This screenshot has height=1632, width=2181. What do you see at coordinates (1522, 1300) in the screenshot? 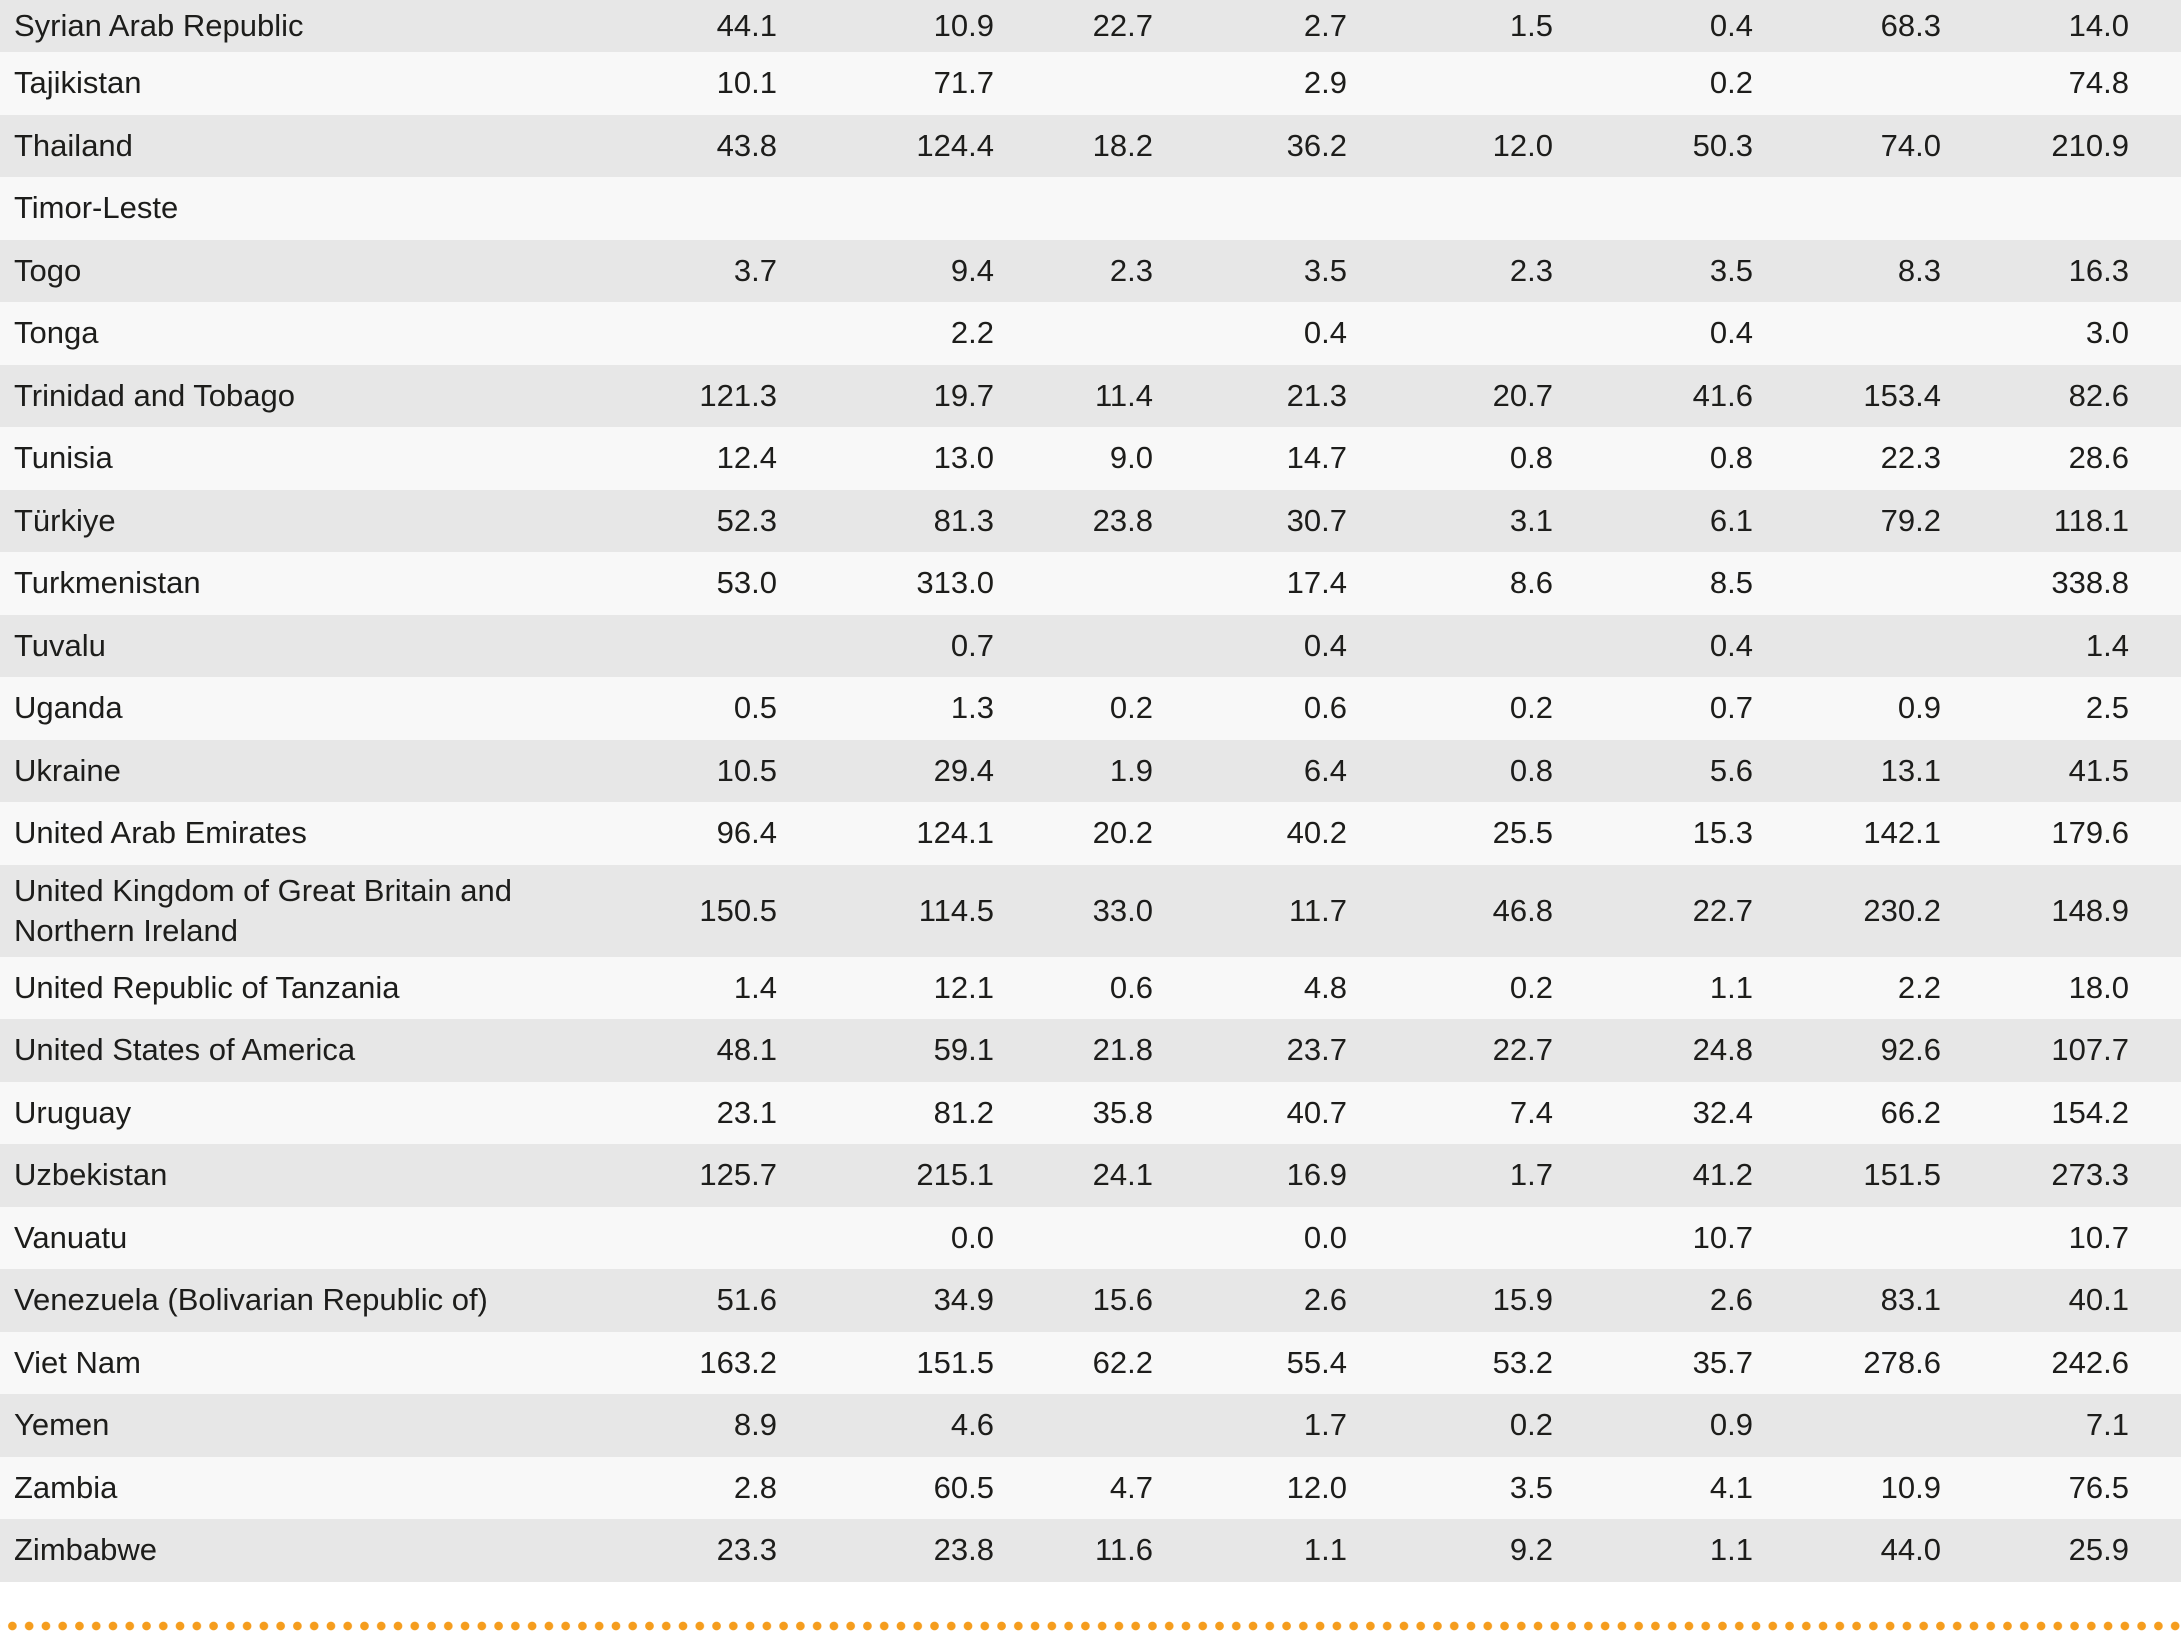
I see `value-cell: 15.9` at bounding box center [1522, 1300].